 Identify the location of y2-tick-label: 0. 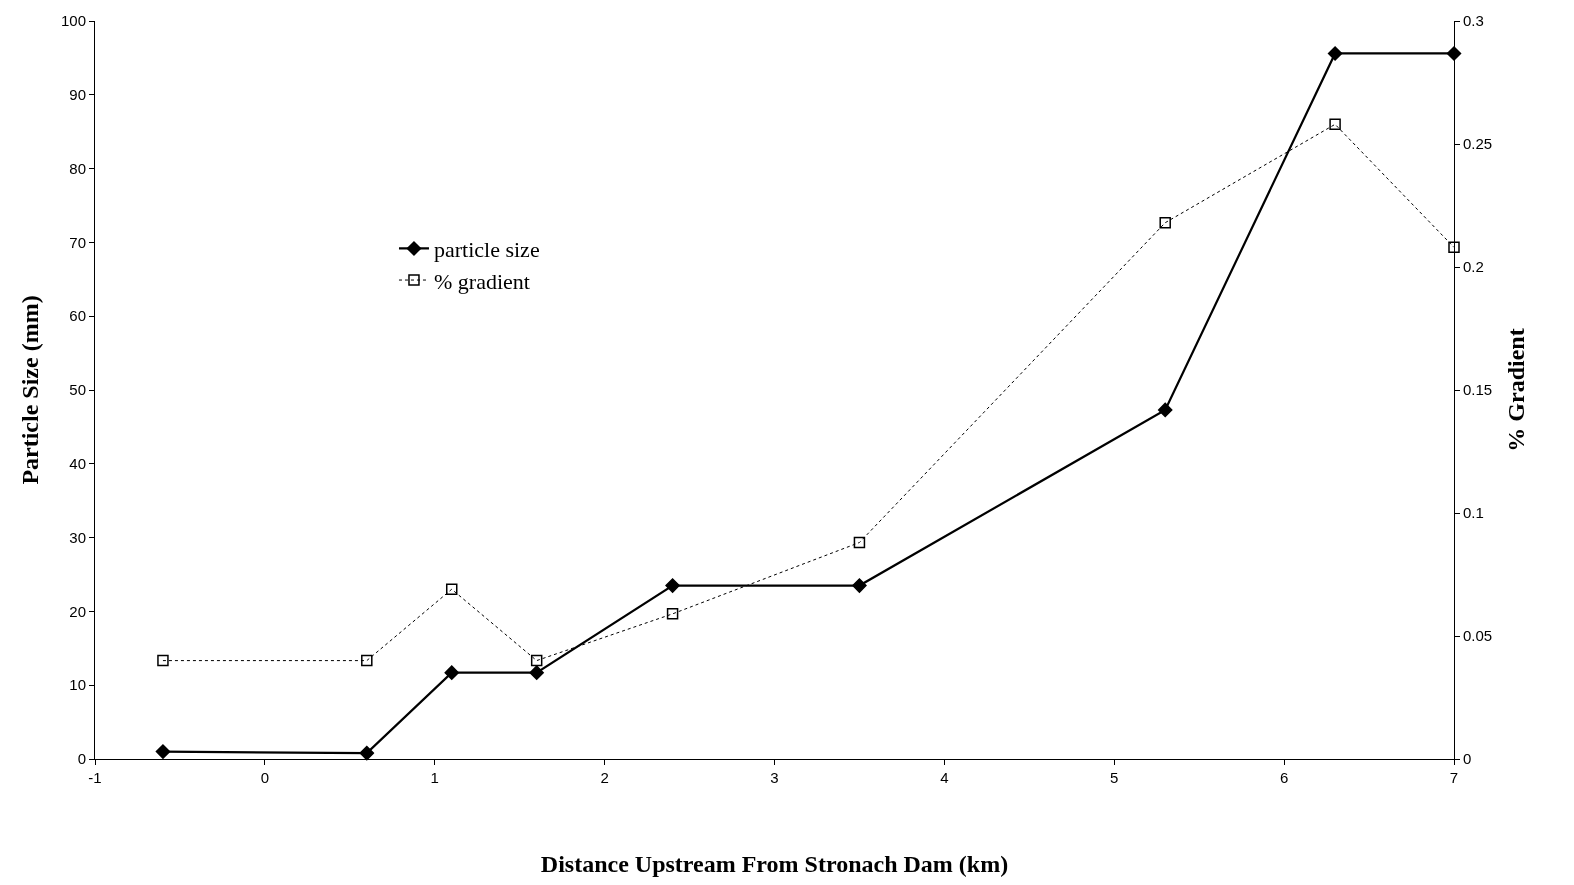
(1467, 759).